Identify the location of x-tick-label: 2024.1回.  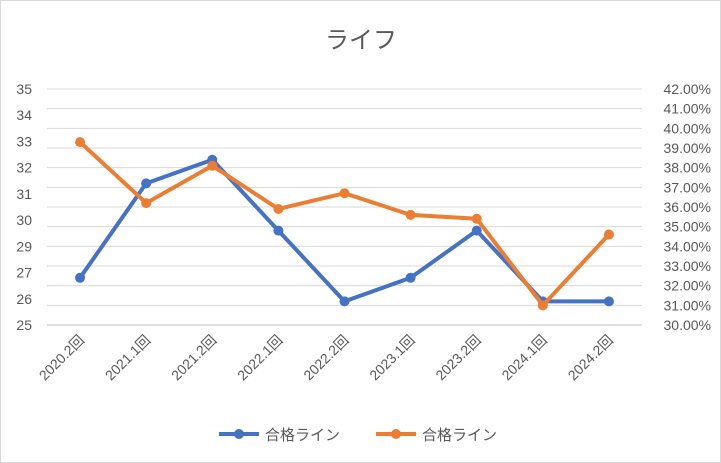
(523, 357).